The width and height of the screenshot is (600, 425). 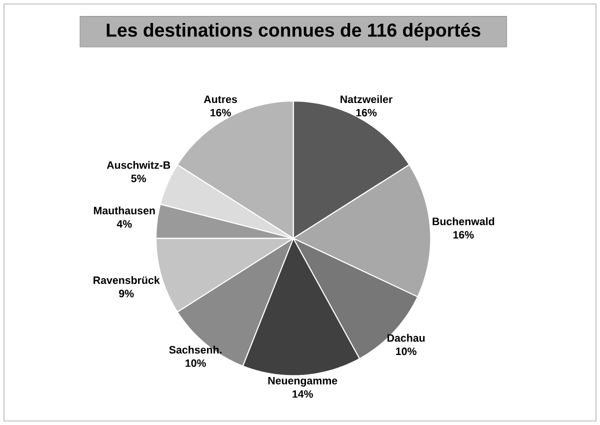 I want to click on slice-label: Auschwitz-B, so click(x=138, y=165).